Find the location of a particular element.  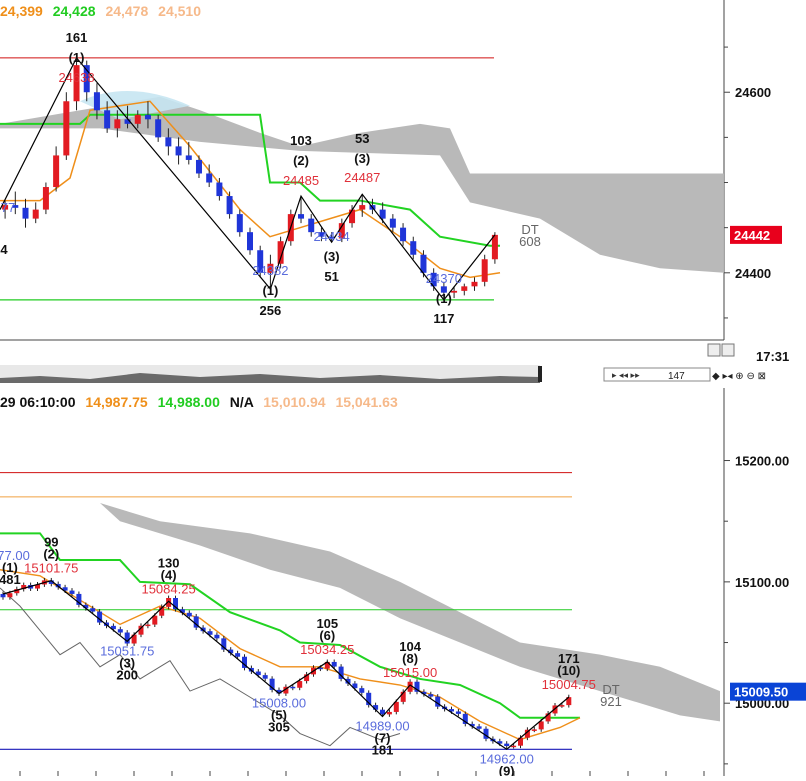

edge-label: 4 is located at coordinates (4, 249).